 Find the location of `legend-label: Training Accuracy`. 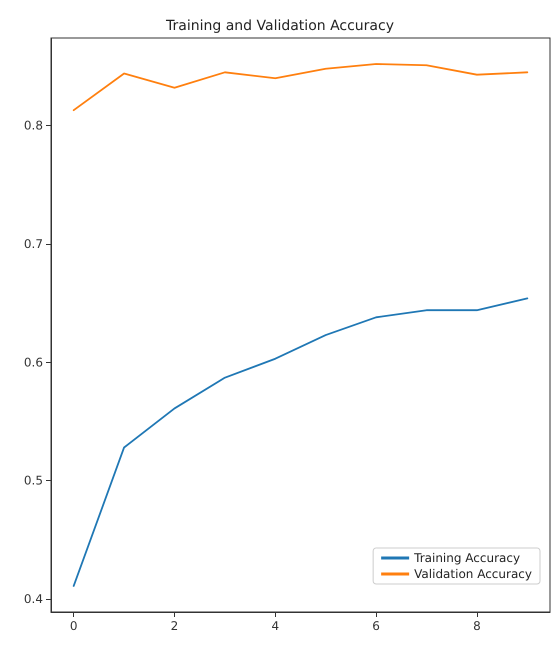

legend-label: Training Accuracy is located at coordinates (466, 558).